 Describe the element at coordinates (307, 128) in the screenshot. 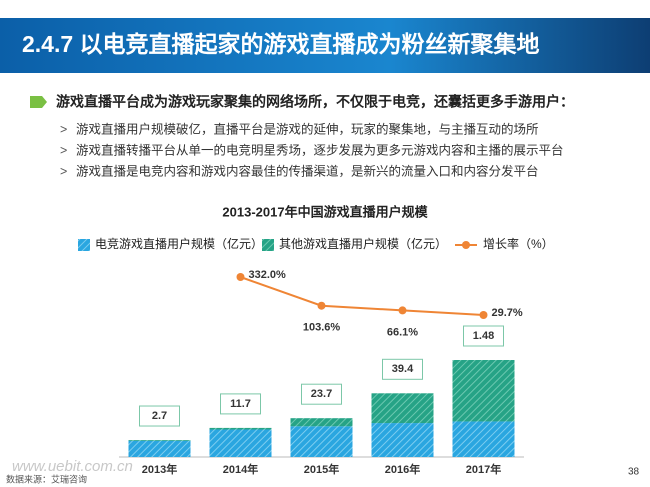

I see `bullet: 游戏直播用户规模破亿，直播平台是游戏的延伸，玩家的聚集地，与主播互动的场所` at that location.